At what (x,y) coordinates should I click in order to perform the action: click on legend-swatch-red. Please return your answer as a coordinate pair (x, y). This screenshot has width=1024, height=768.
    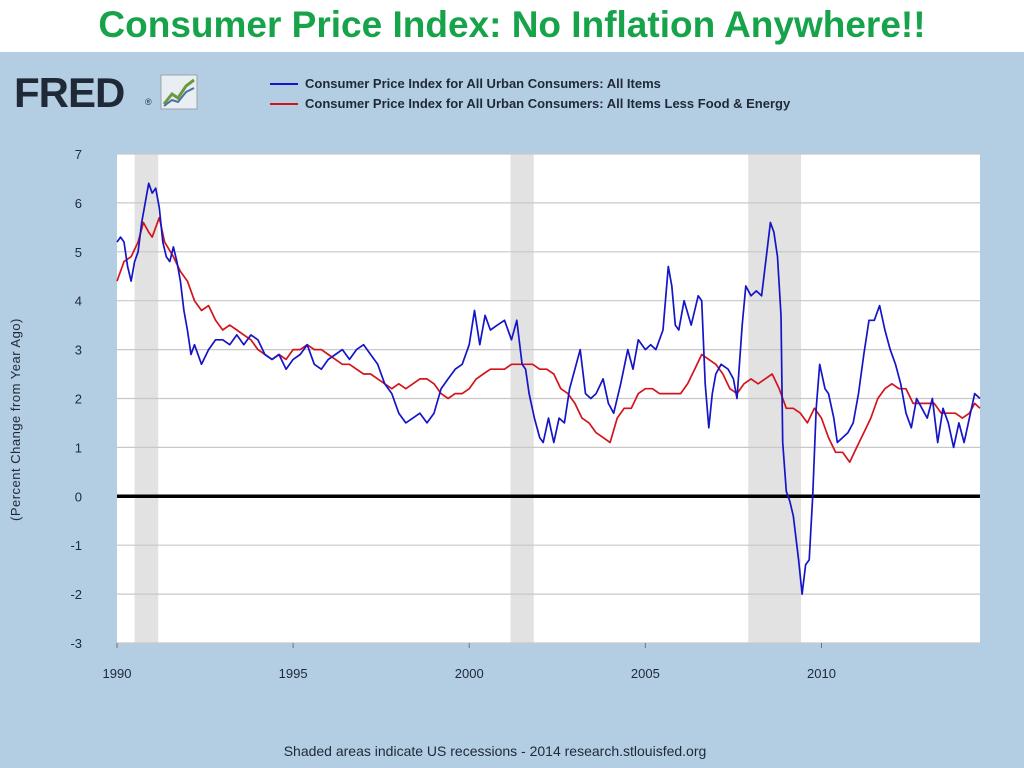
    Looking at the image, I should click on (284, 104).